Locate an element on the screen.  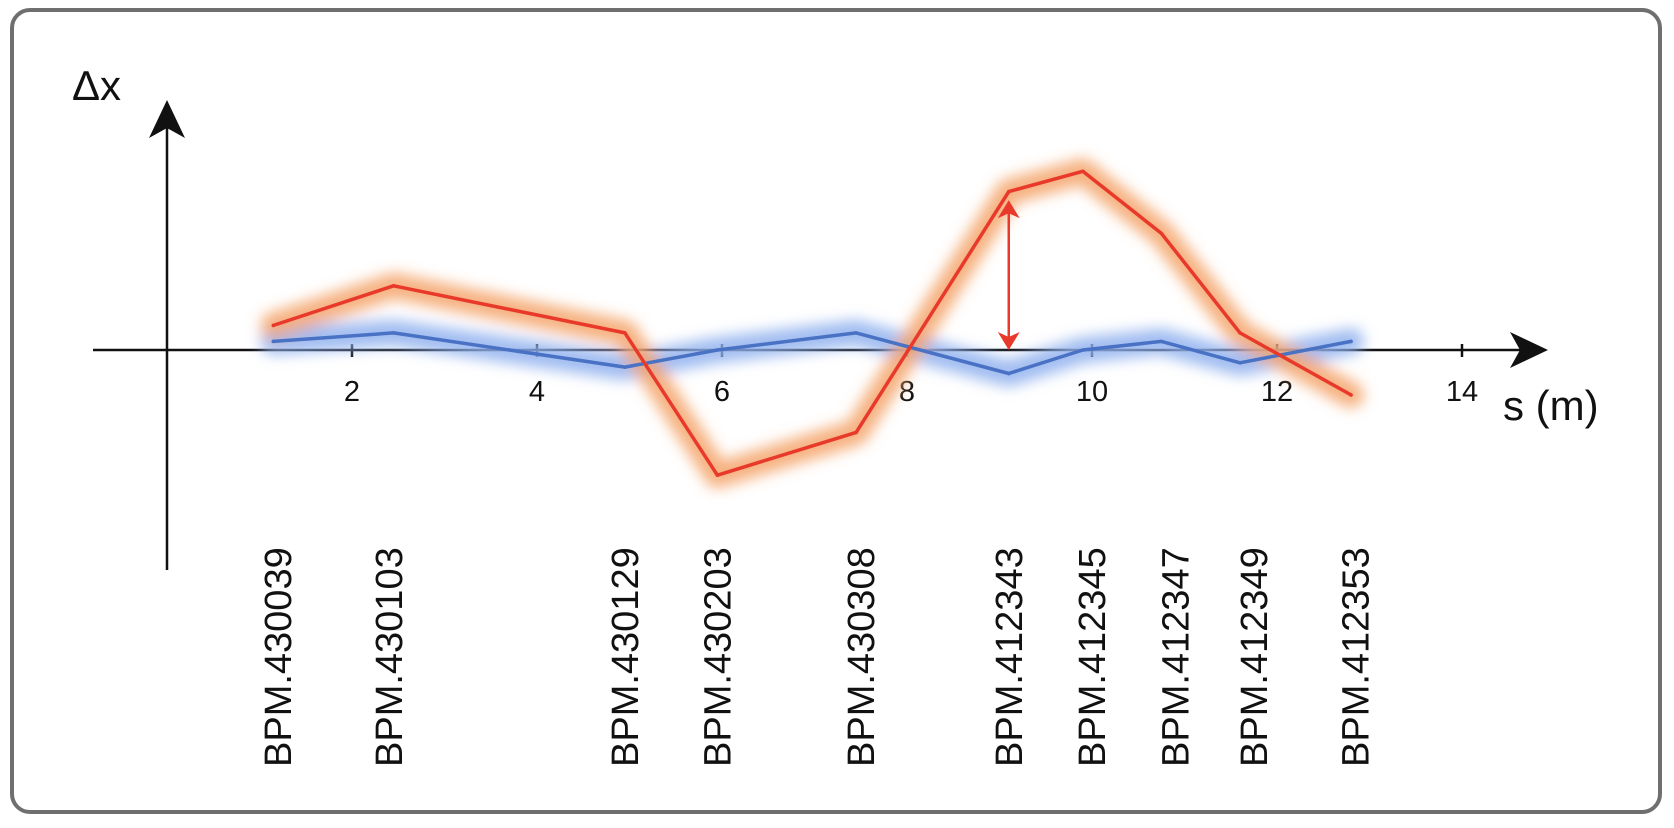
x-tick-label: 14 is located at coordinates (1462, 392).